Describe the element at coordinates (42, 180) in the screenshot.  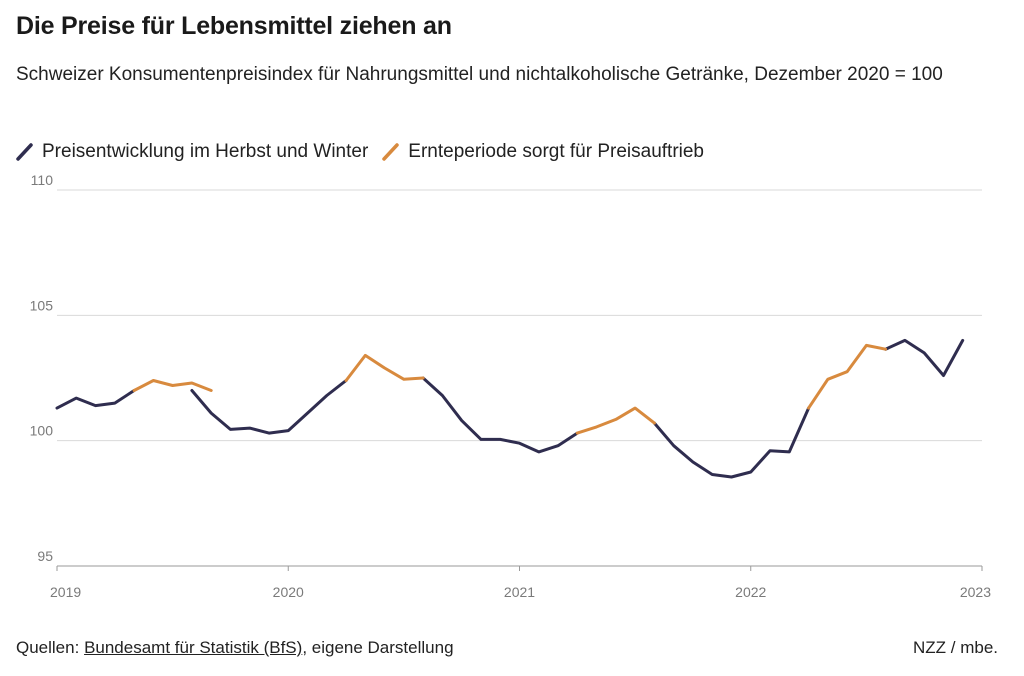
I see `y-tick-label: 110` at that location.